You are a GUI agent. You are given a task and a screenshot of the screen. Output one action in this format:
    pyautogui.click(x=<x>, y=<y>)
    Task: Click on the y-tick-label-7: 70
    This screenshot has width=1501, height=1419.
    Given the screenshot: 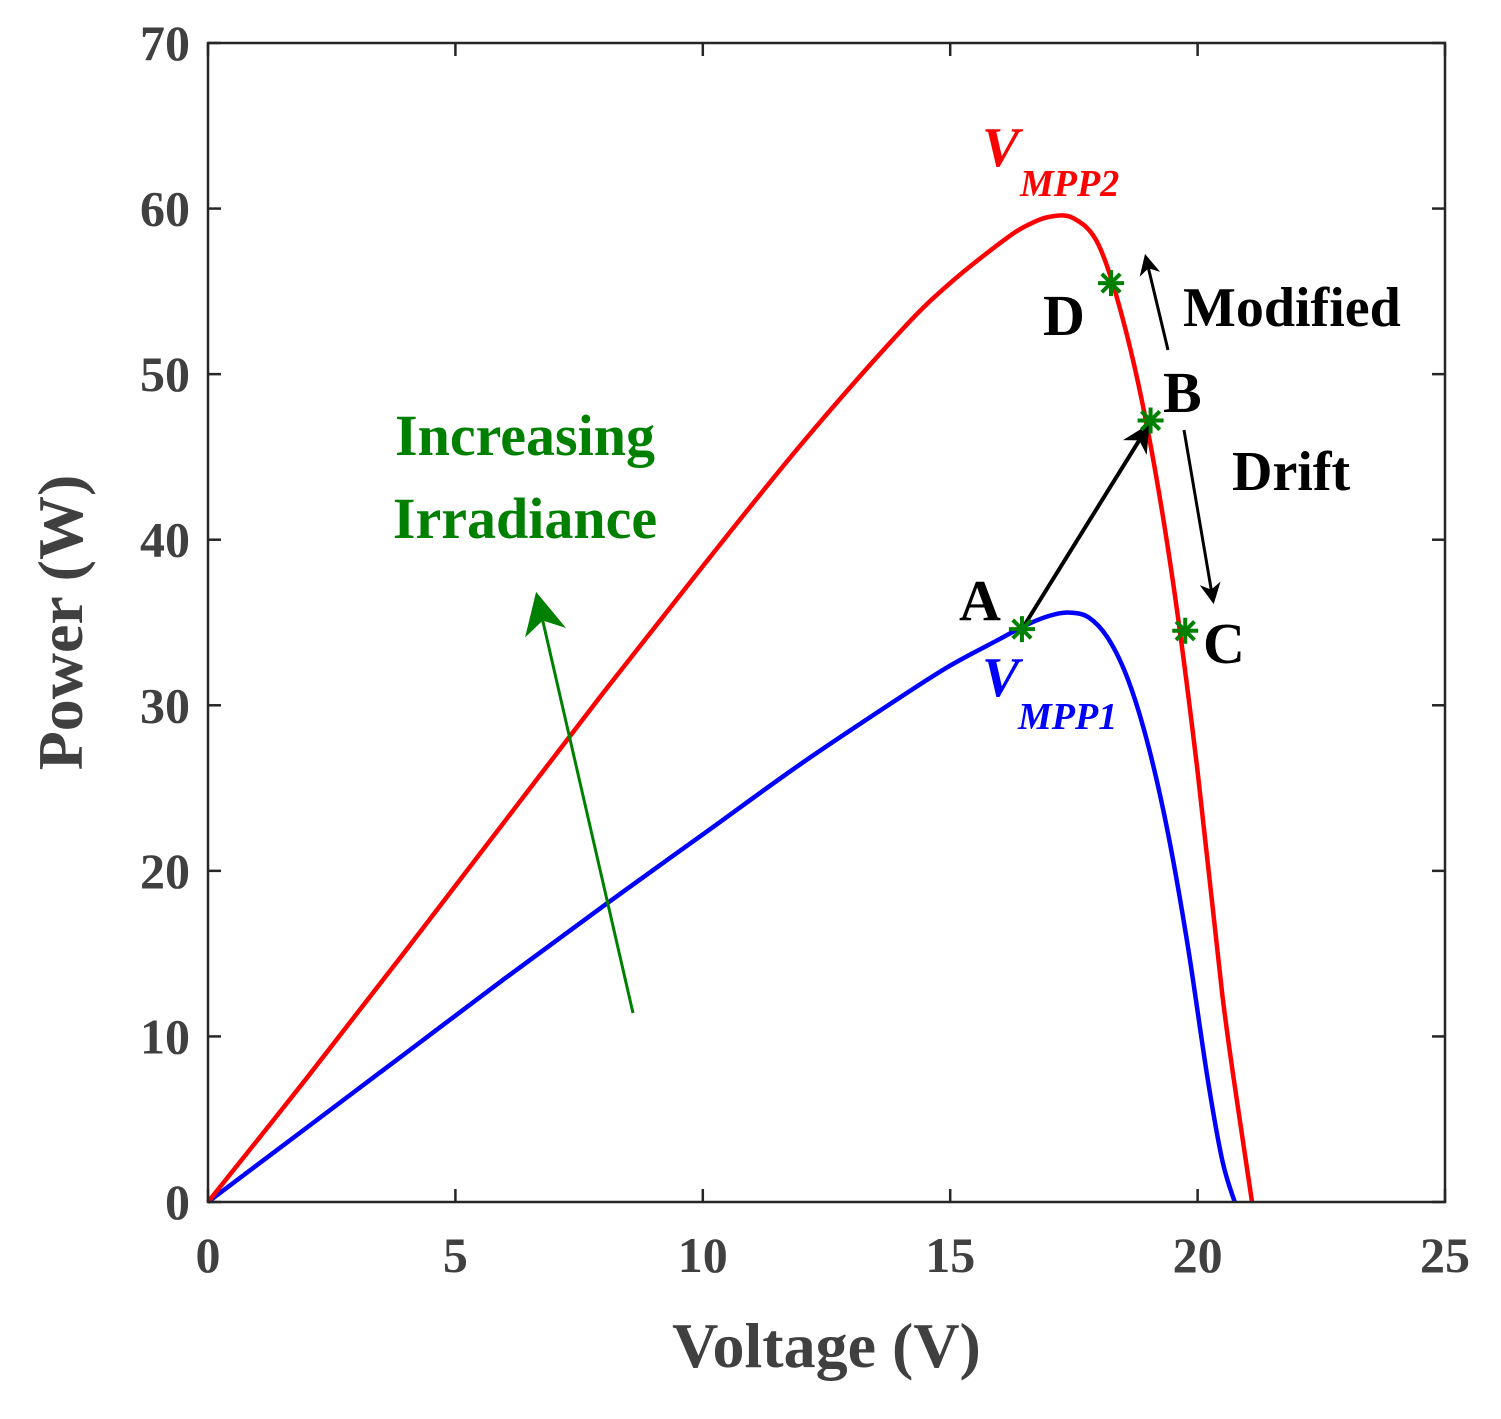 What is the action you would take?
    pyautogui.click(x=165, y=43)
    